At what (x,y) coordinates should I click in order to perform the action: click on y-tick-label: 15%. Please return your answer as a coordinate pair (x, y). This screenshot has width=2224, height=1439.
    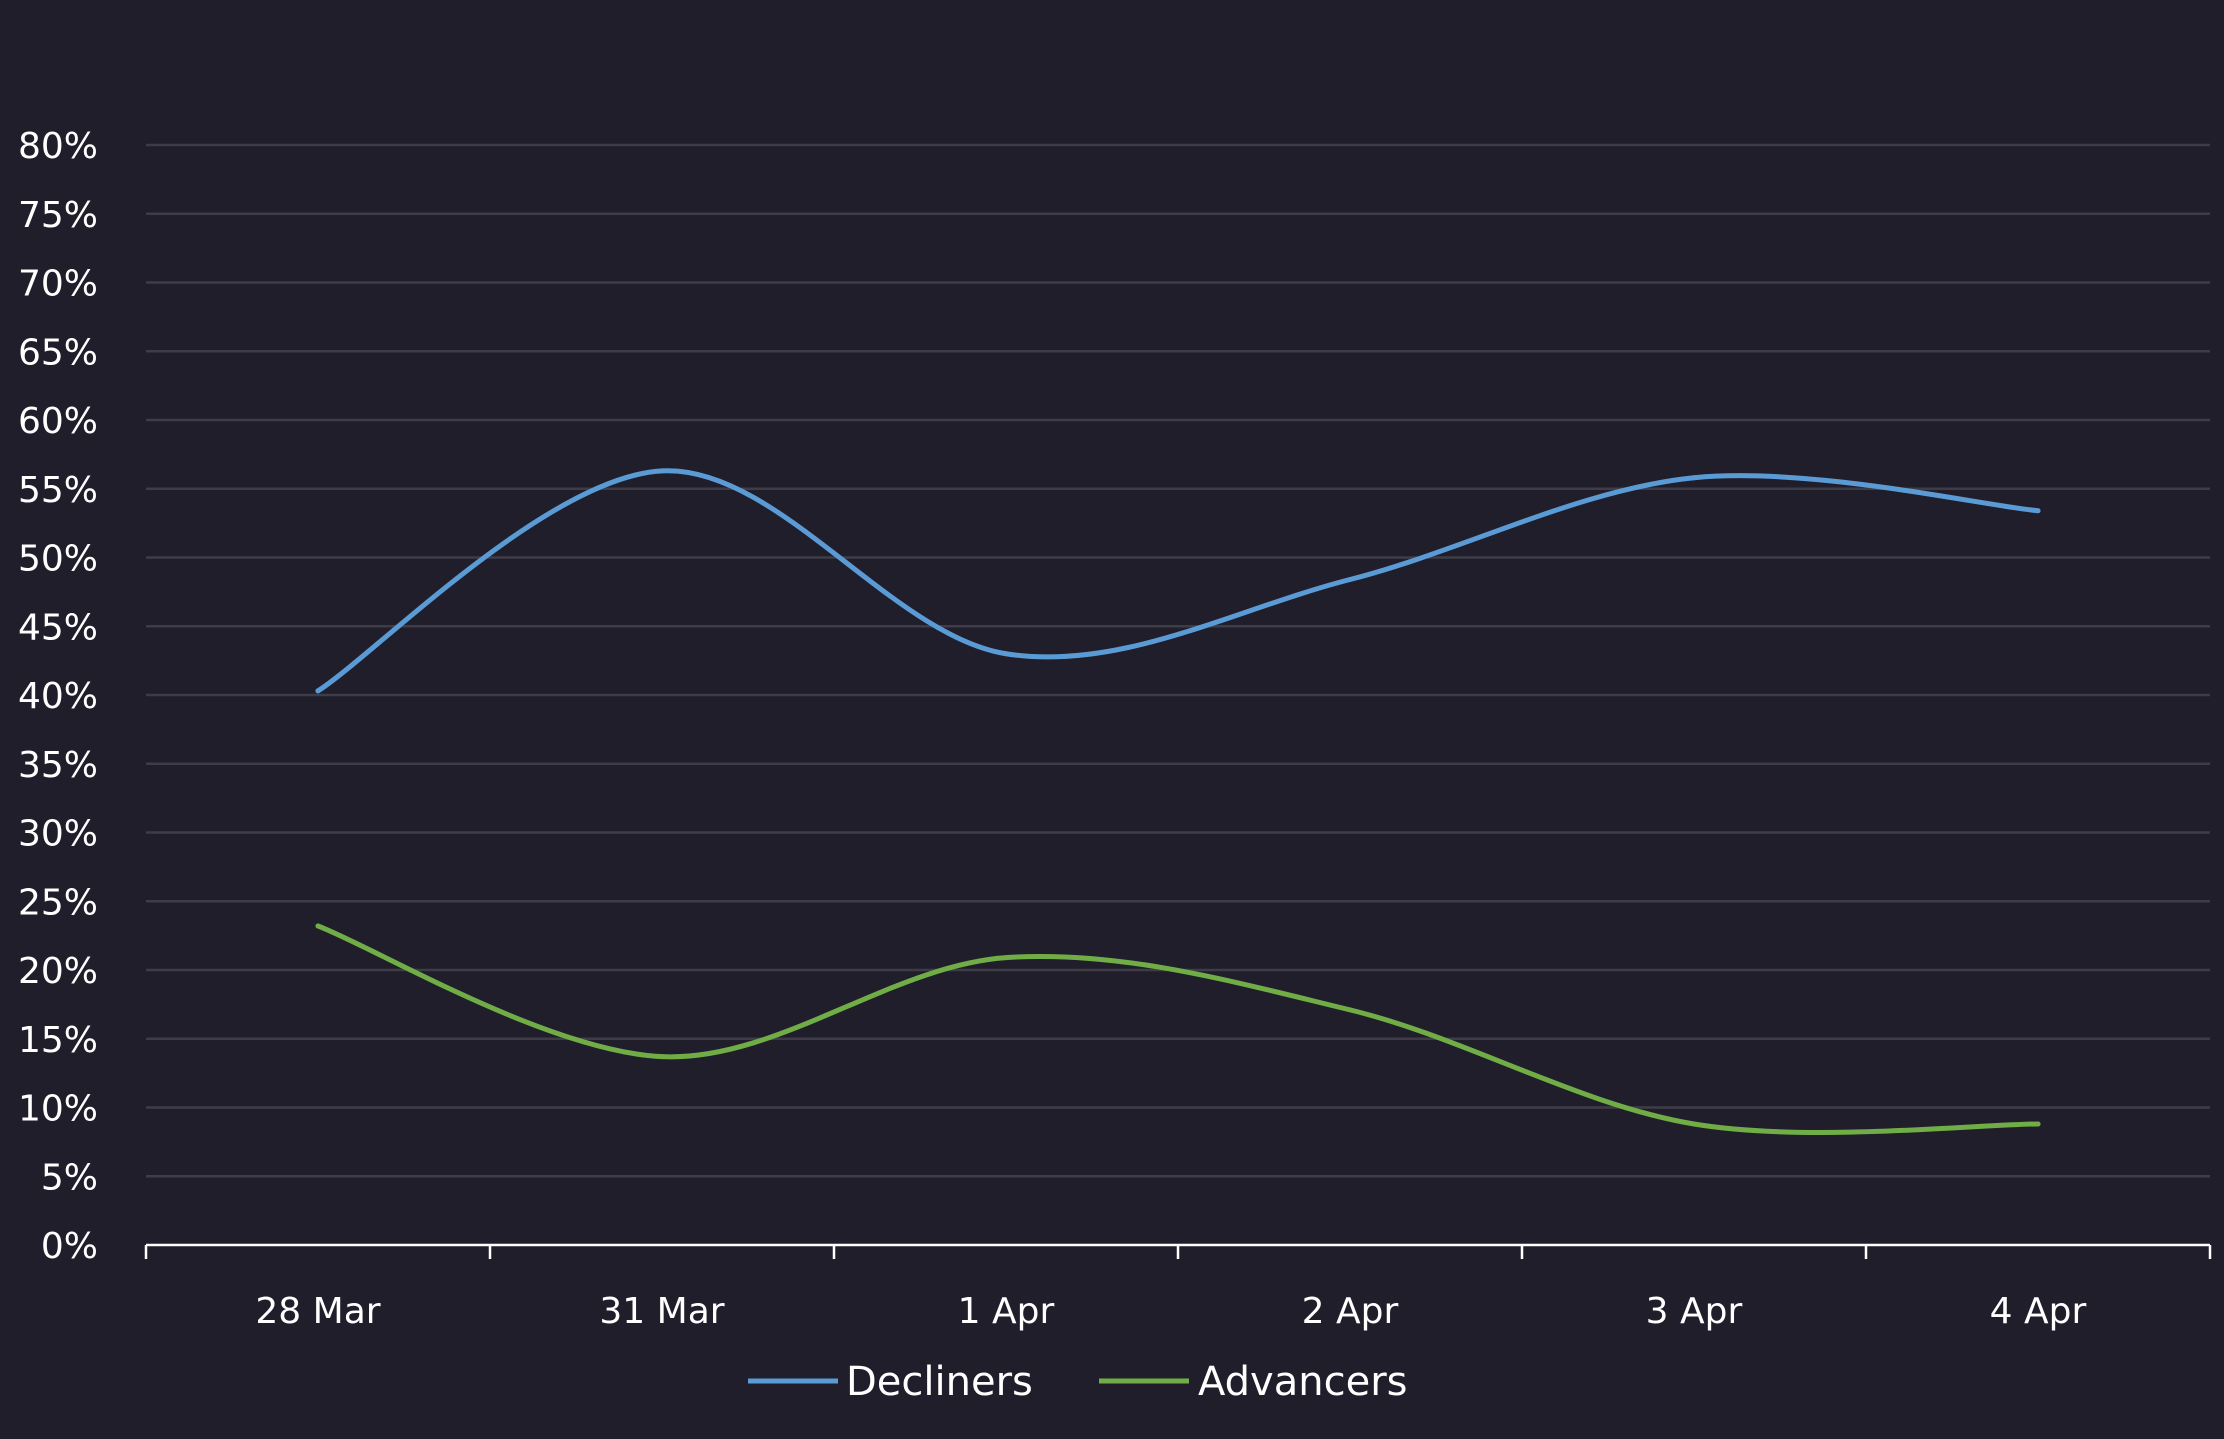
    Looking at the image, I should click on (58, 1040).